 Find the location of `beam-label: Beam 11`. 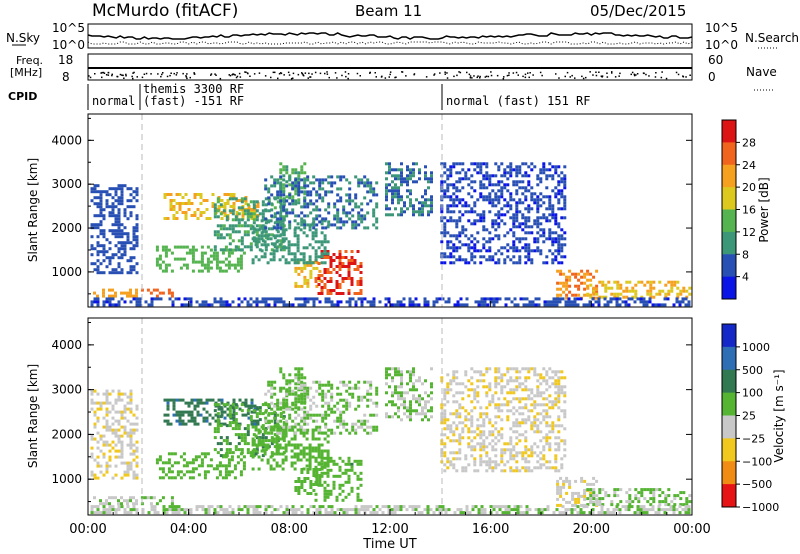

beam-label: Beam 11 is located at coordinates (388, 11).